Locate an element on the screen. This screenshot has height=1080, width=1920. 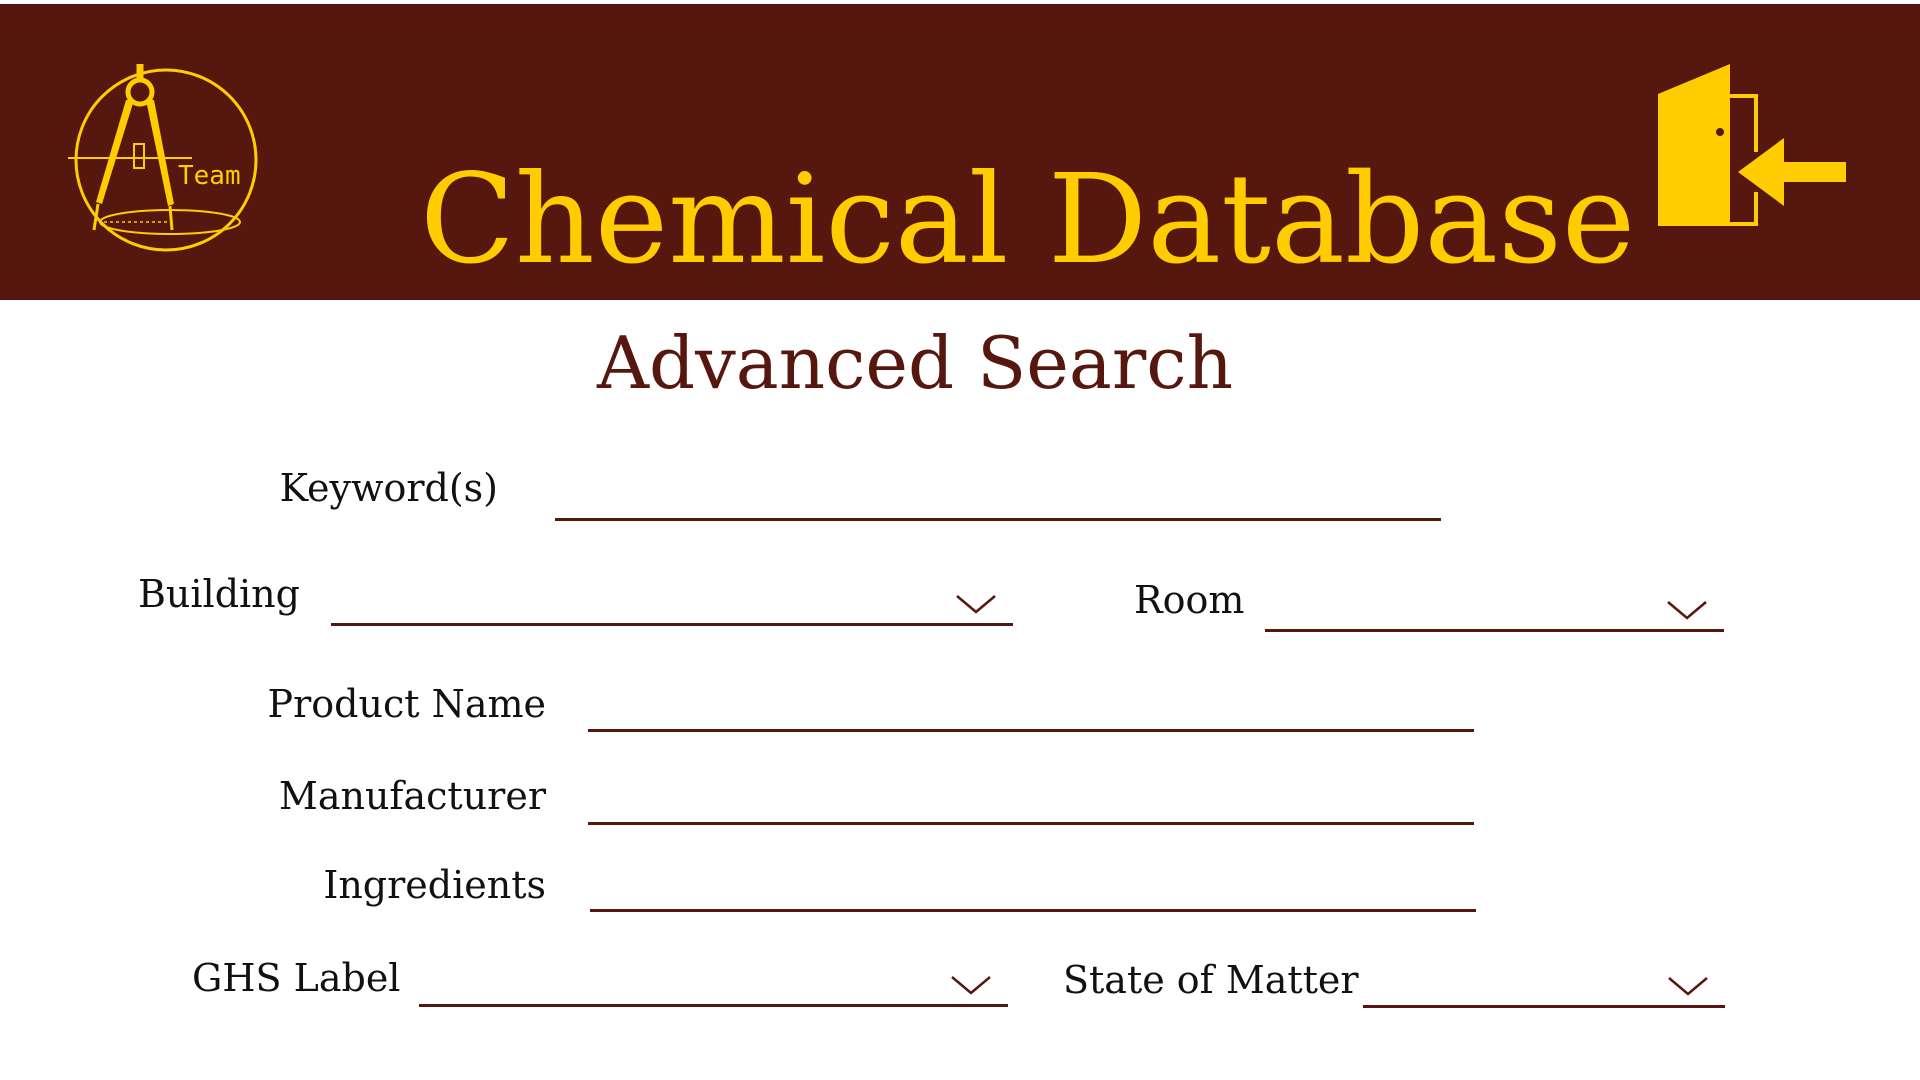
app-title: Chemical Database is located at coordinates (1028, 220).